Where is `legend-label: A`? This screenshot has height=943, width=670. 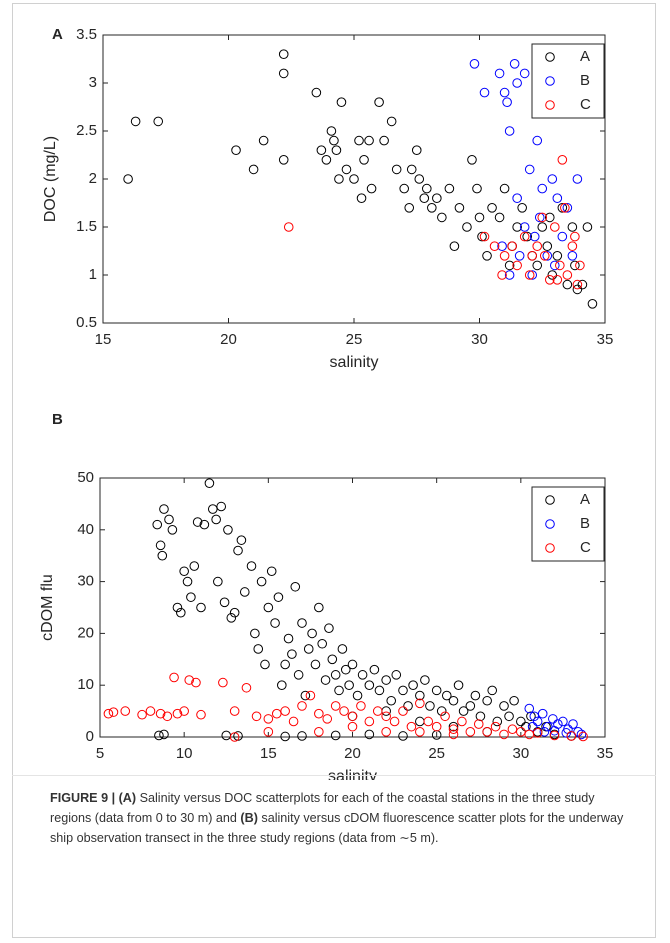
legend-label: A is located at coordinates (585, 499).